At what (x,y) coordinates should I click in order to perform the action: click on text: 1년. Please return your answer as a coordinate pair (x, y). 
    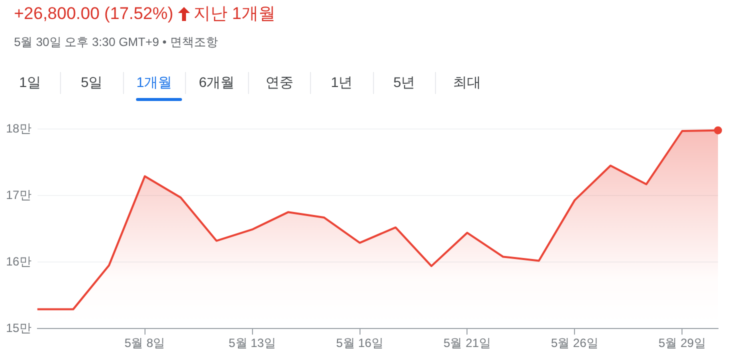
    Looking at the image, I should click on (341, 83).